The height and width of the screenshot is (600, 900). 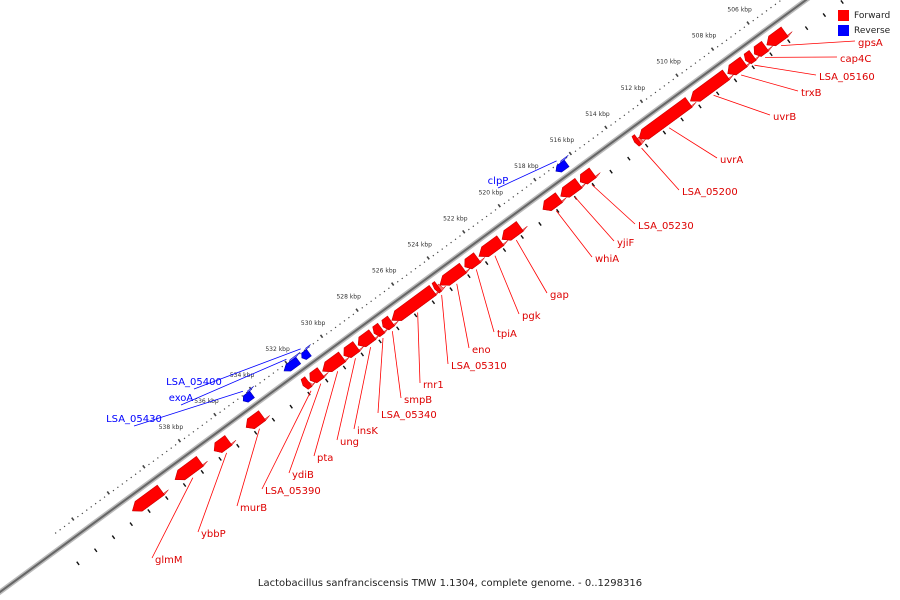 I want to click on gene-label: eno, so click(x=481, y=350).